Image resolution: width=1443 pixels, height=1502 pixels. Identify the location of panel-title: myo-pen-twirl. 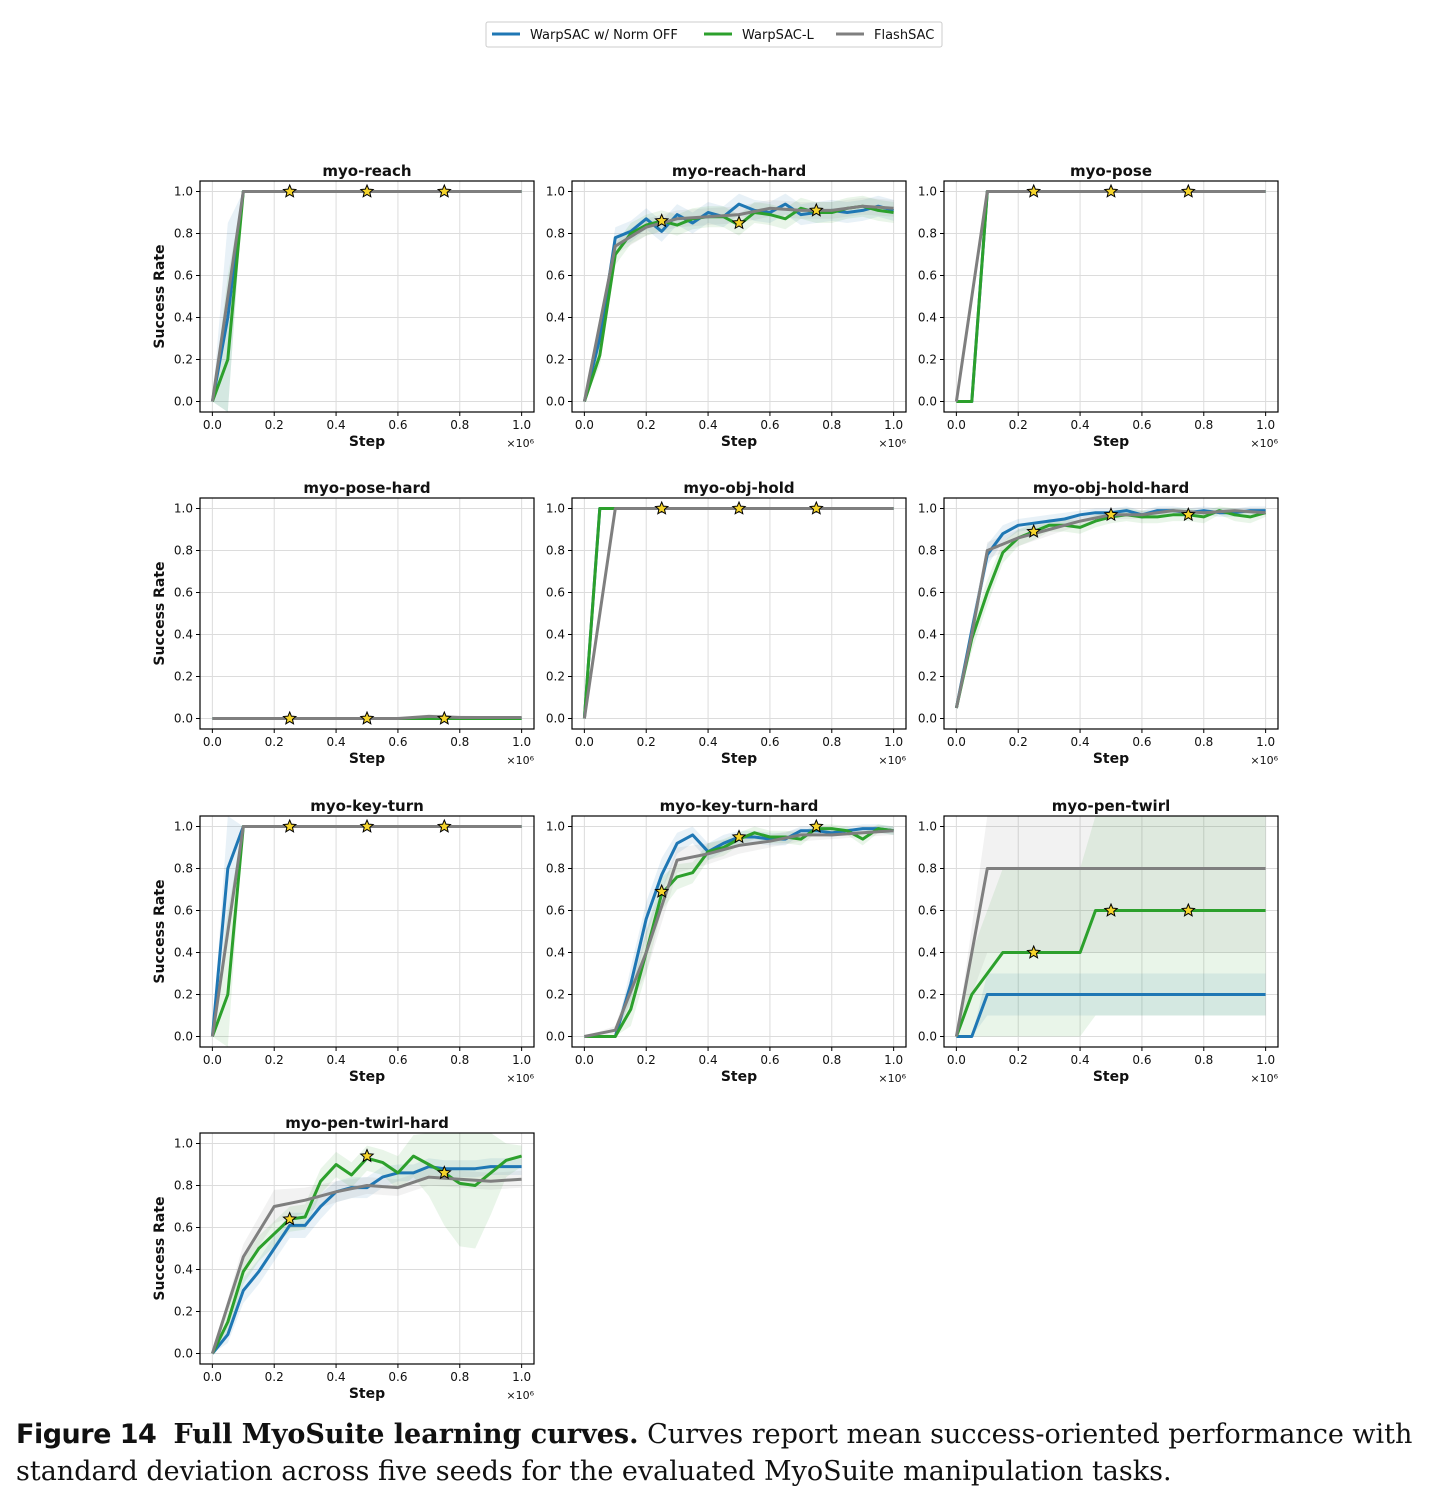
(1111, 806).